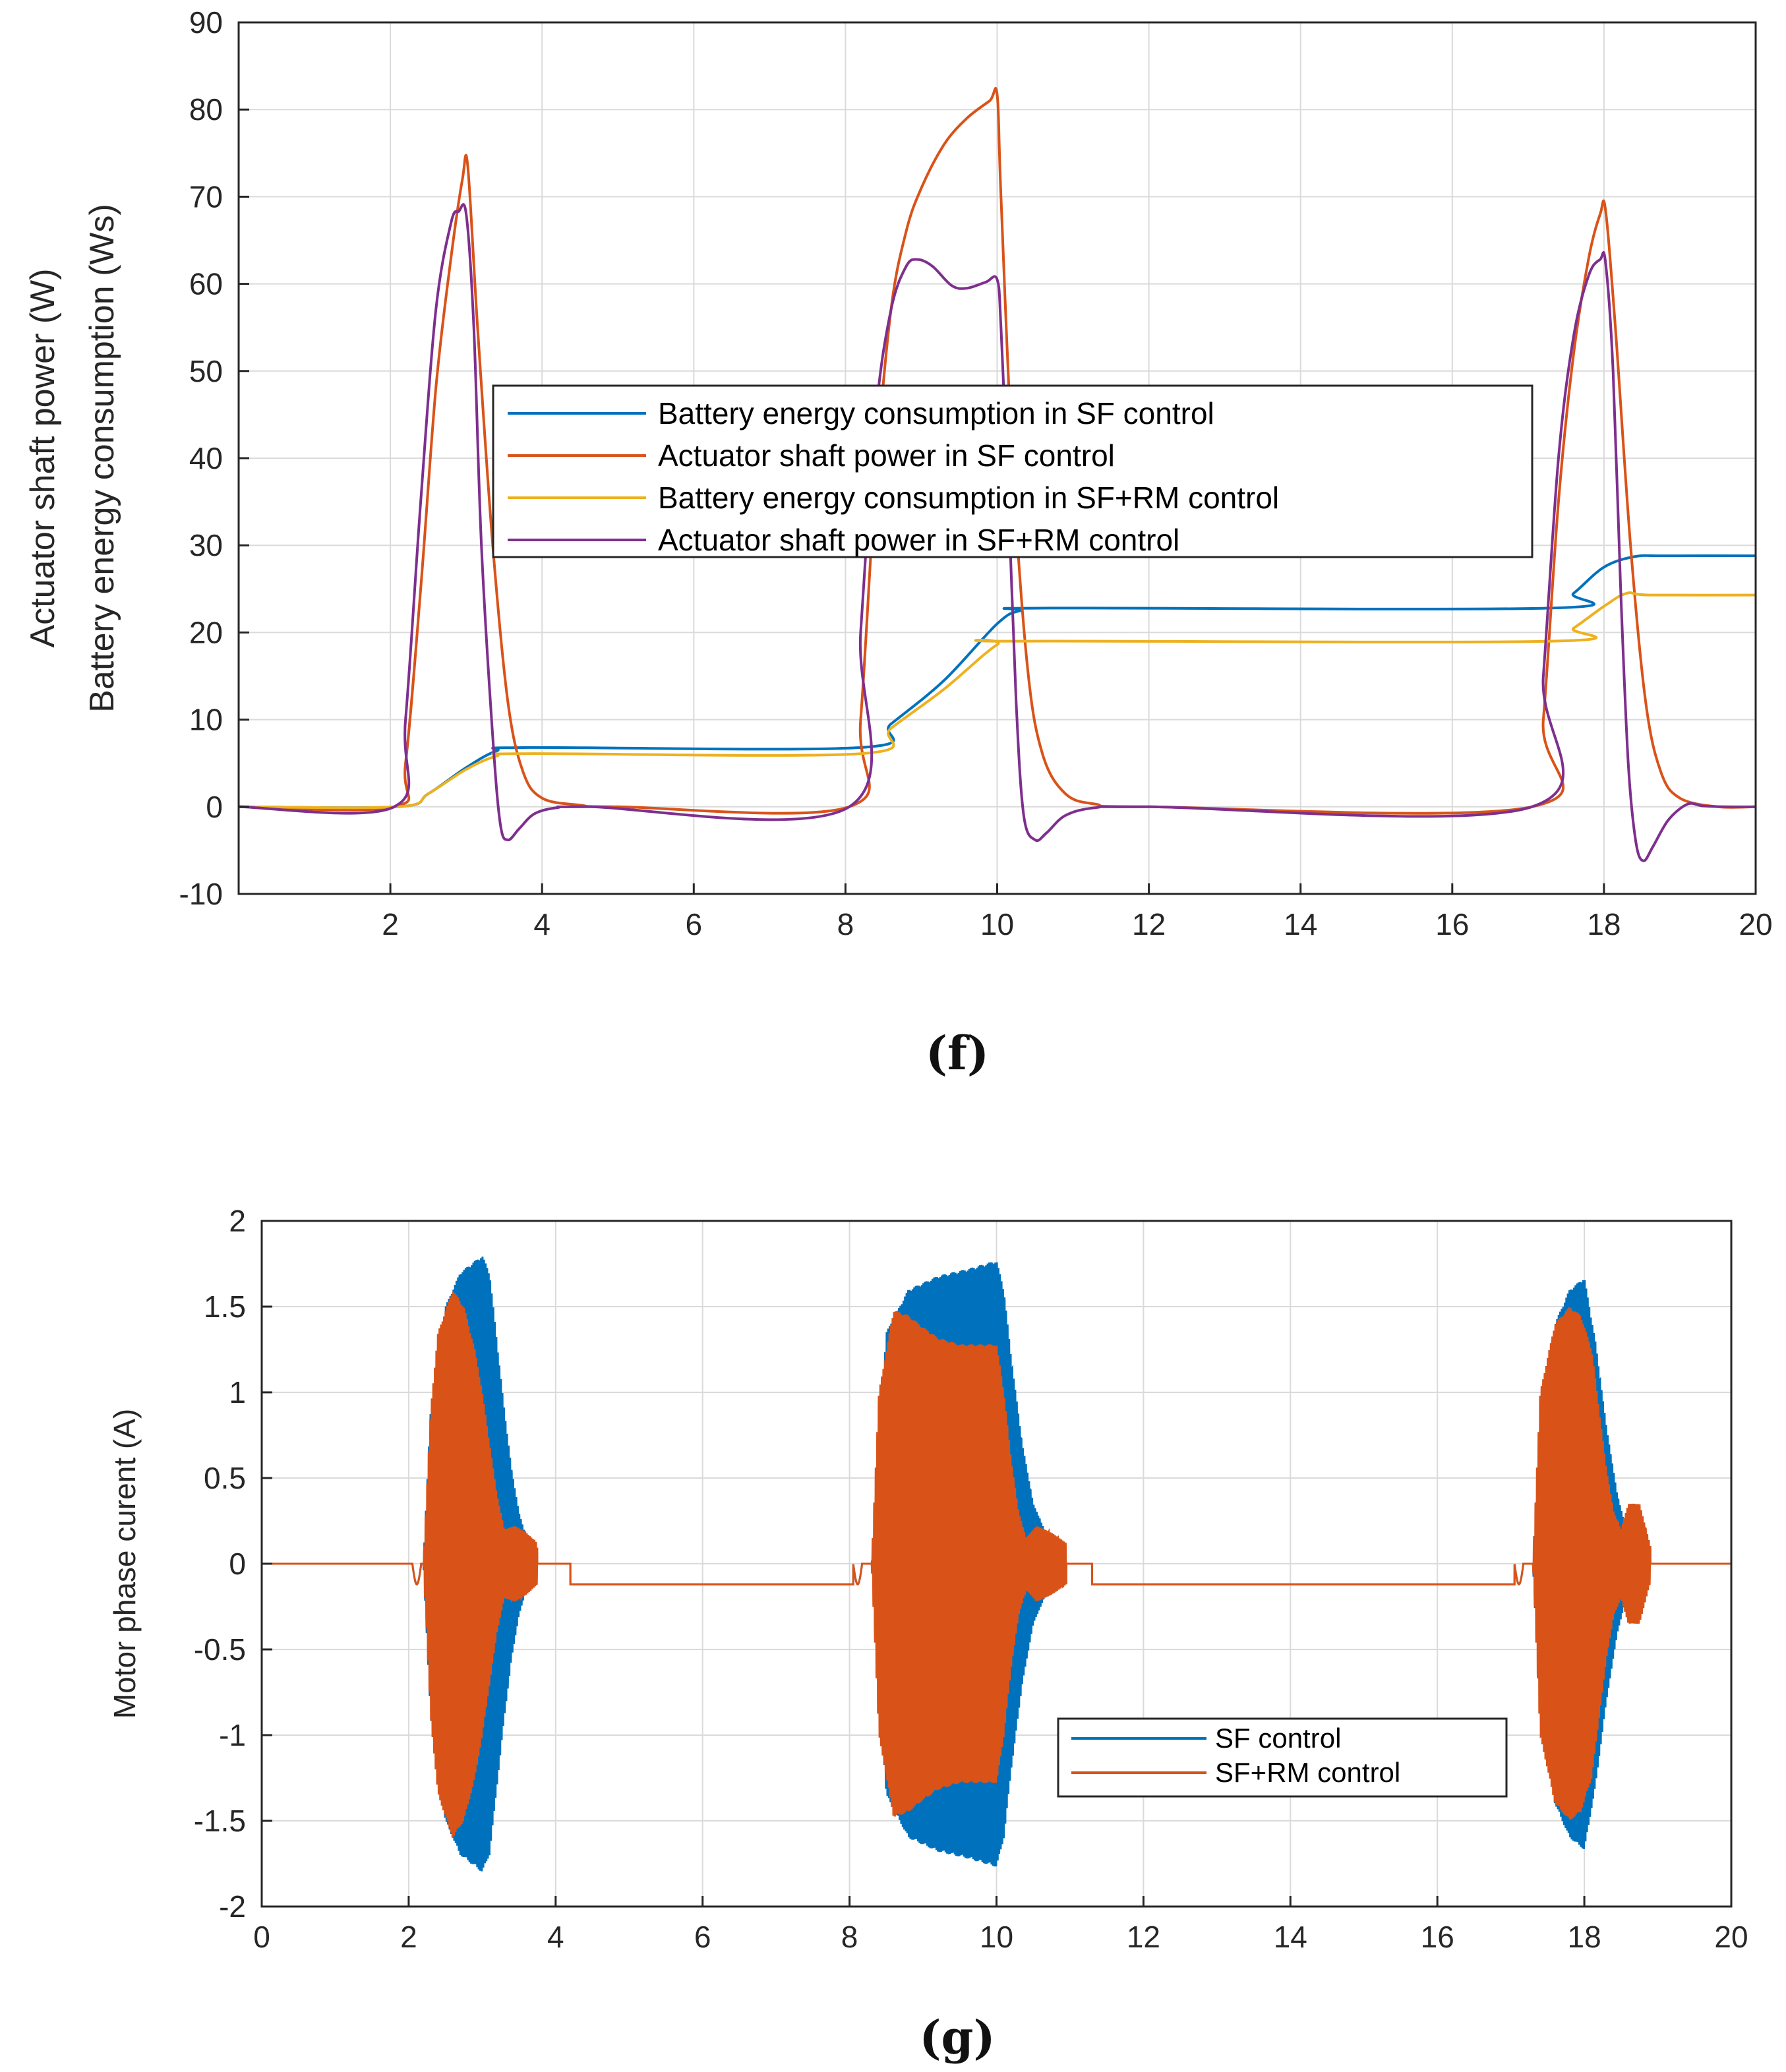 The width and height of the screenshot is (1786, 2072). What do you see at coordinates (390, 924) in the screenshot?
I see `f-xtick-label: 2` at bounding box center [390, 924].